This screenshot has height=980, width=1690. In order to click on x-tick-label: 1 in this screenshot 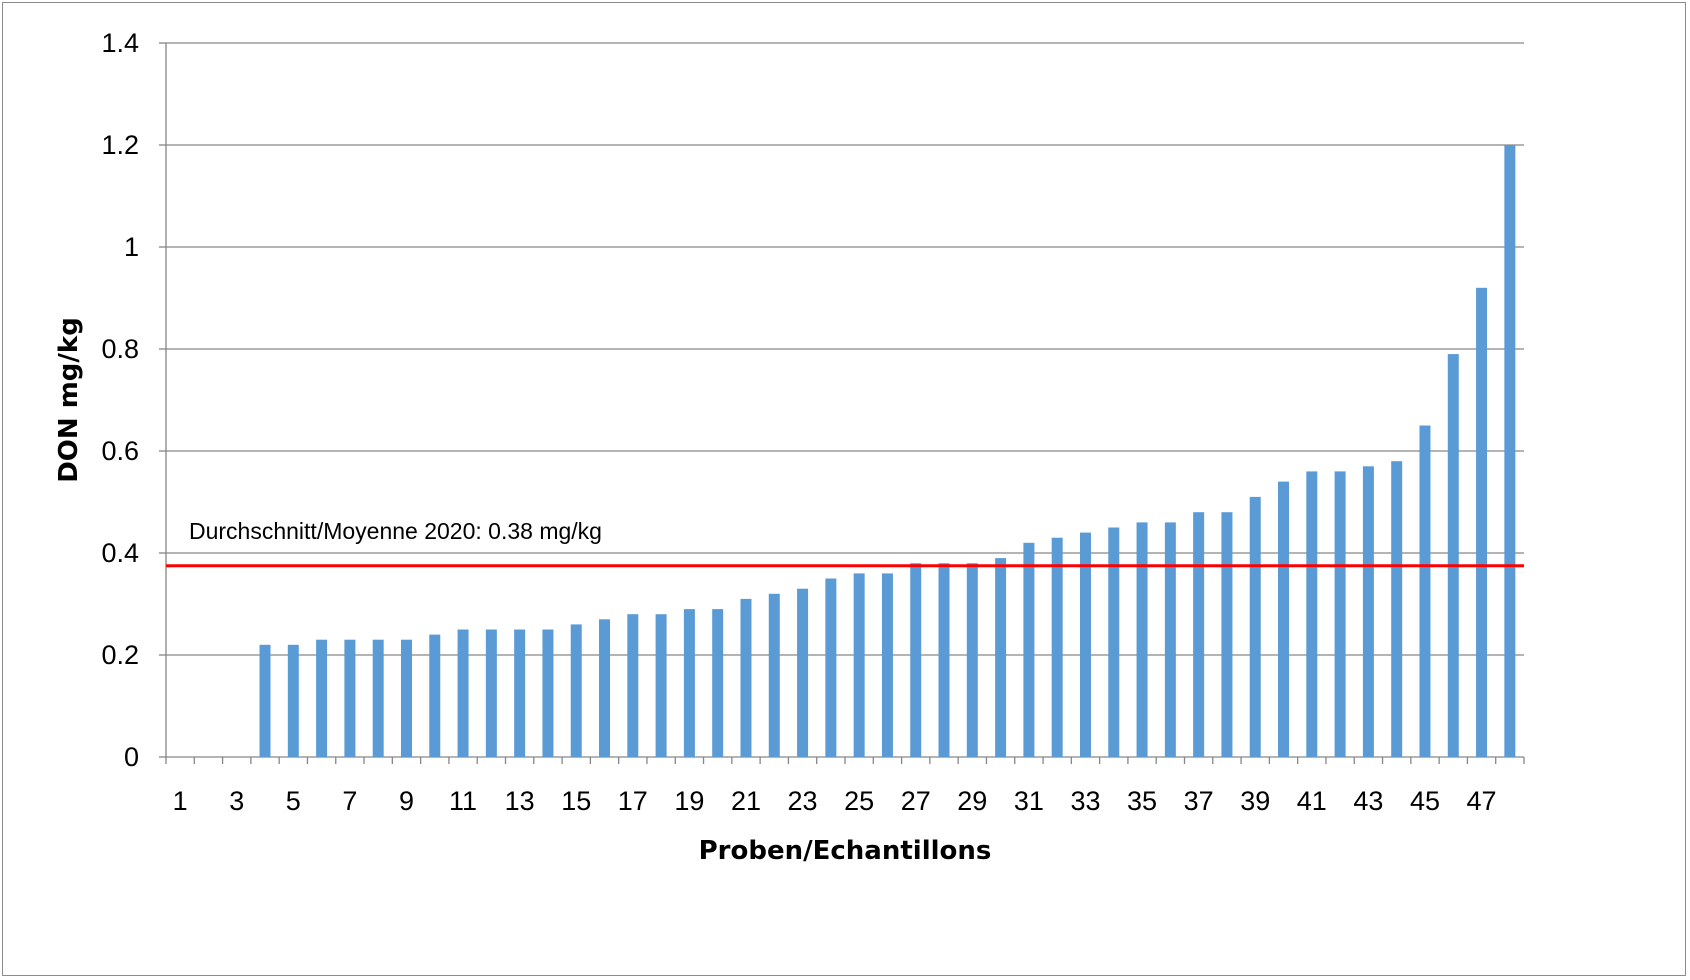, I will do `click(180, 801)`.